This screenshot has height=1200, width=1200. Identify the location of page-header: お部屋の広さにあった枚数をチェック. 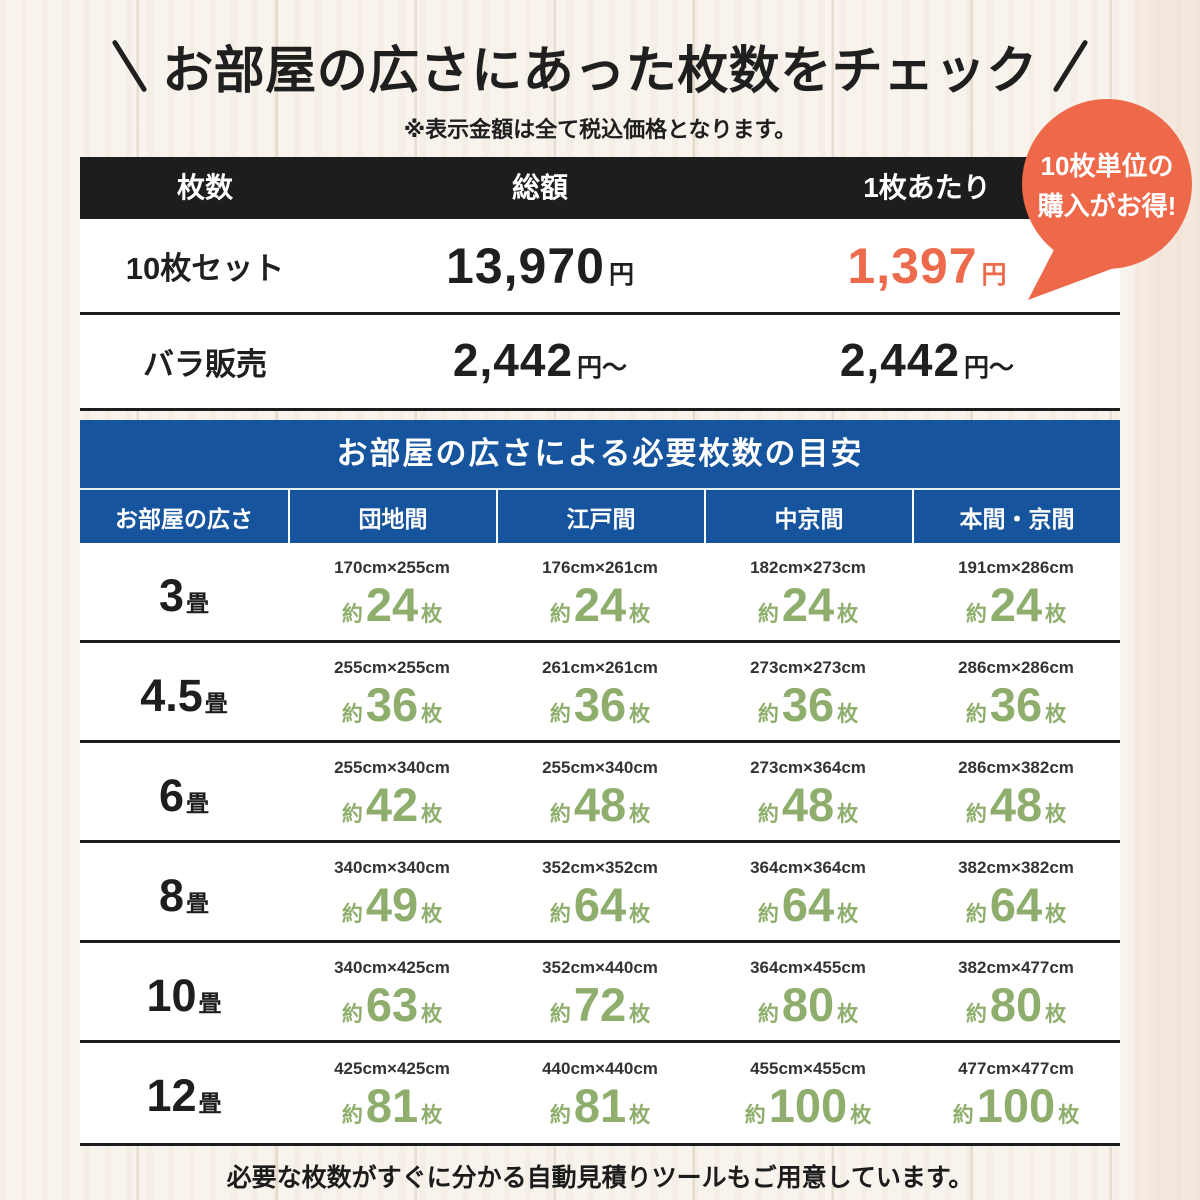
(600, 66).